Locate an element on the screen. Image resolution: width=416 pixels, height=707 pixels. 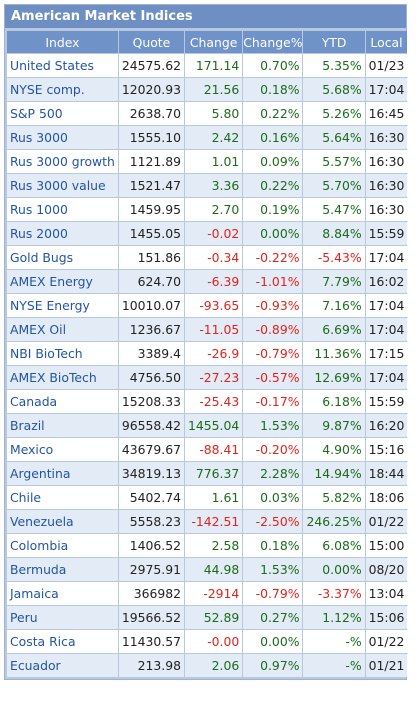
quote-cell: 1406.52 is located at coordinates (151, 545).